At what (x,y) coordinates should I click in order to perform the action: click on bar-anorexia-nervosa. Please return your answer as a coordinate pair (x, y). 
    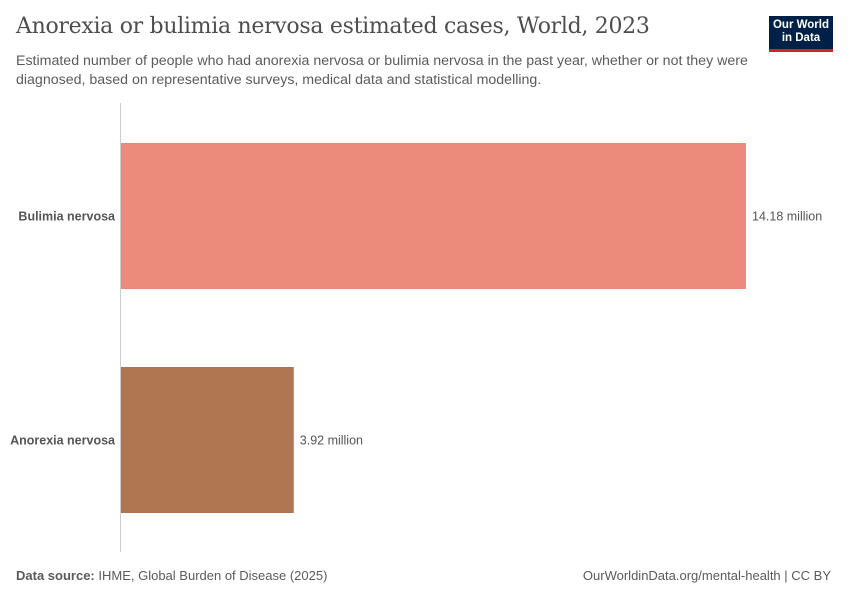
    Looking at the image, I should click on (207, 440).